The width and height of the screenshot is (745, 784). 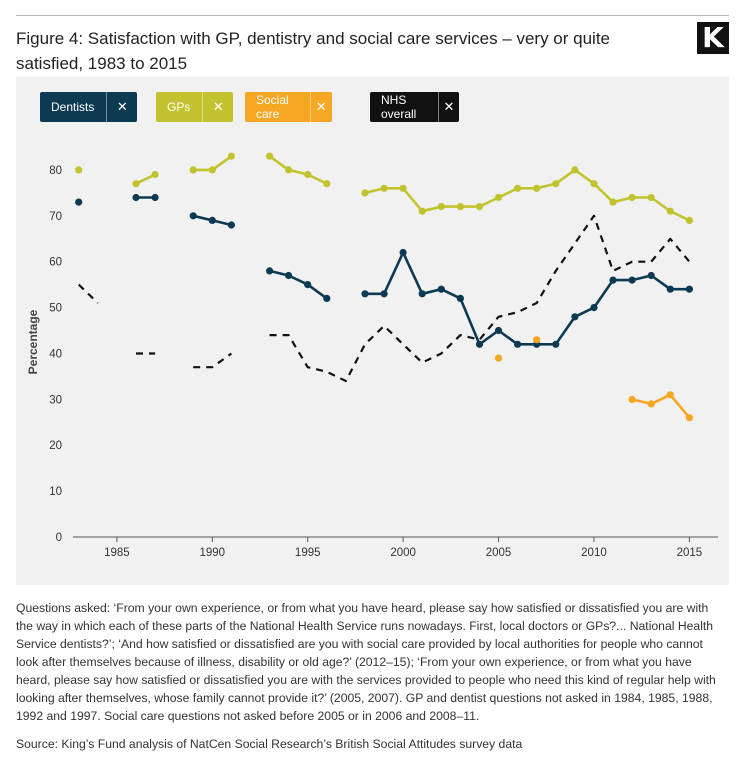 I want to click on y-axis: 0 10 20 30 40 50 60 70 80, so click(x=55, y=354).